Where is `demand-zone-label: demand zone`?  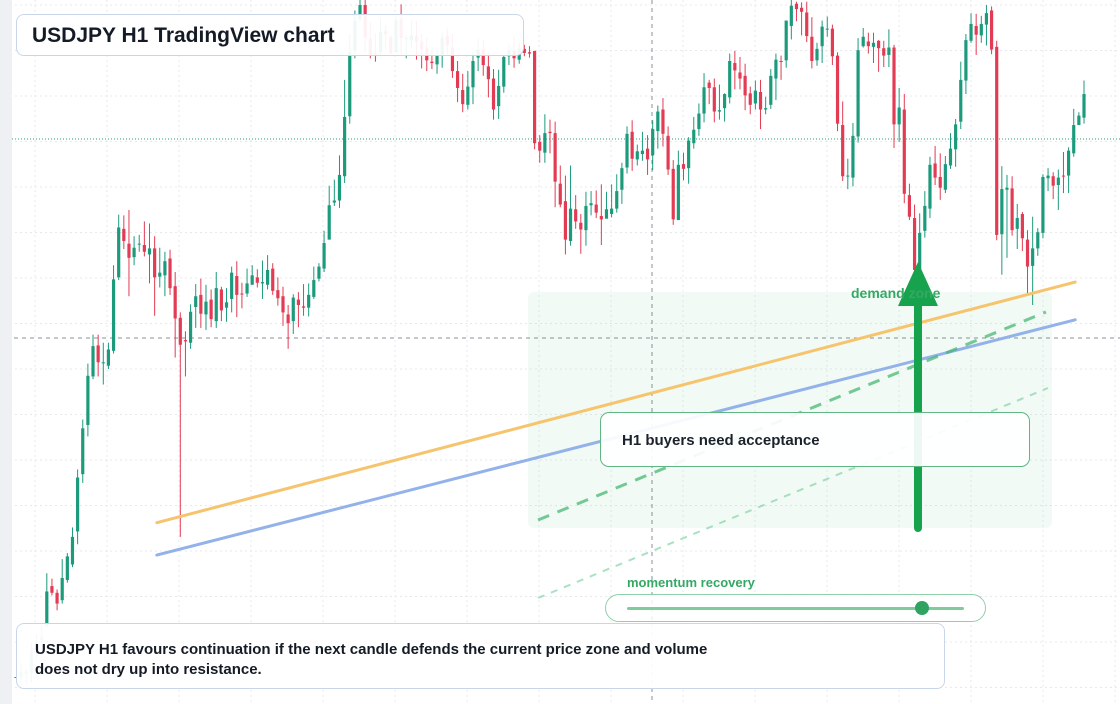 demand-zone-label: demand zone is located at coordinates (896, 293).